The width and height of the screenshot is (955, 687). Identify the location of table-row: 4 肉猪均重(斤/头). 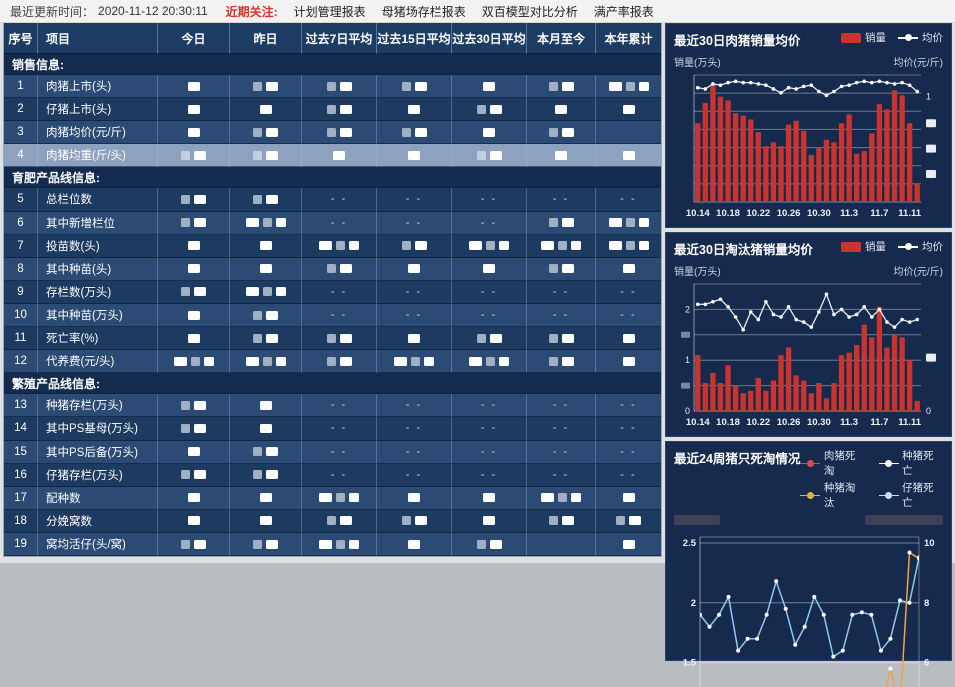
(332, 156).